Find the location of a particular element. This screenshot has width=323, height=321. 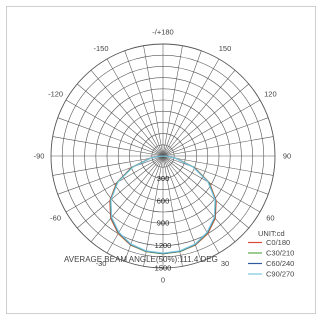

angle-label: 120 is located at coordinates (270, 94).